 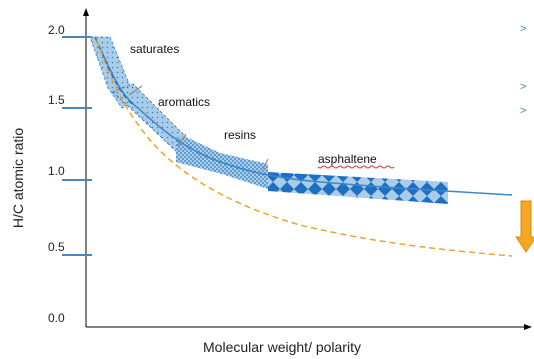 What do you see at coordinates (77, 146) in the screenshot?
I see `y-ticks` at bounding box center [77, 146].